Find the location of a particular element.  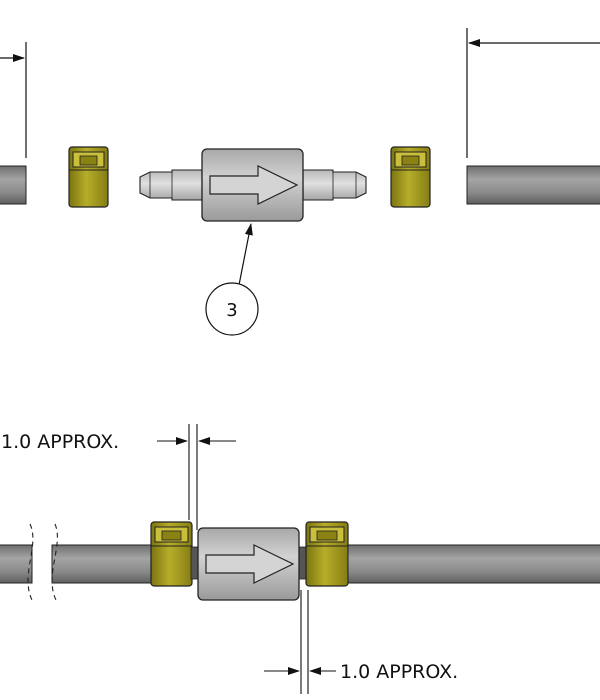

item-balloon: 3 is located at coordinates (232, 279).